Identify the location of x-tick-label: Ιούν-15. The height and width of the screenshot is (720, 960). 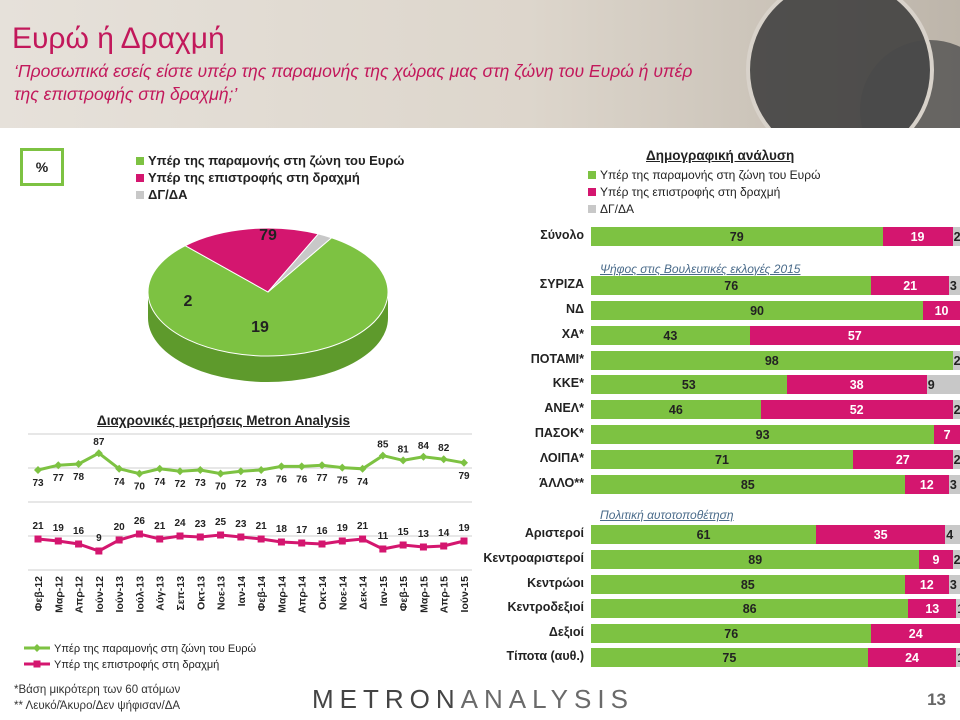
(465, 594).